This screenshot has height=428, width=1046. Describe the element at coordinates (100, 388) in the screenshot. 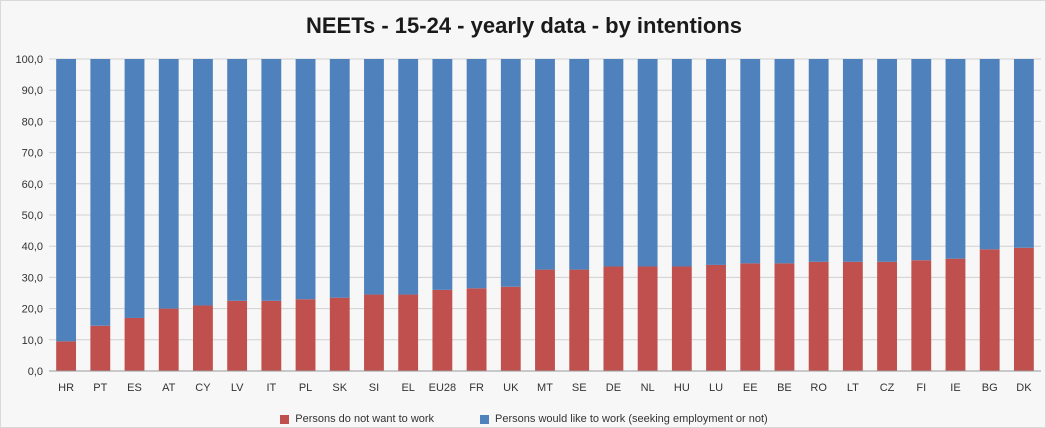

I see `x-tick-label: PT` at that location.